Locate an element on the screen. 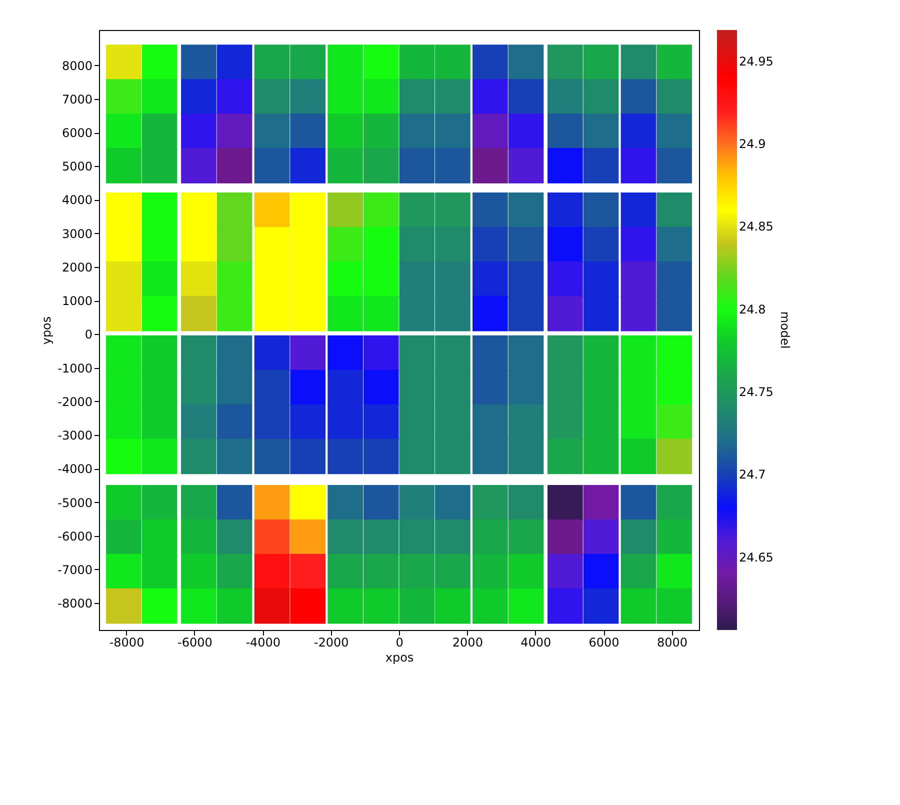  x-tick-label: 4000 is located at coordinates (536, 643).